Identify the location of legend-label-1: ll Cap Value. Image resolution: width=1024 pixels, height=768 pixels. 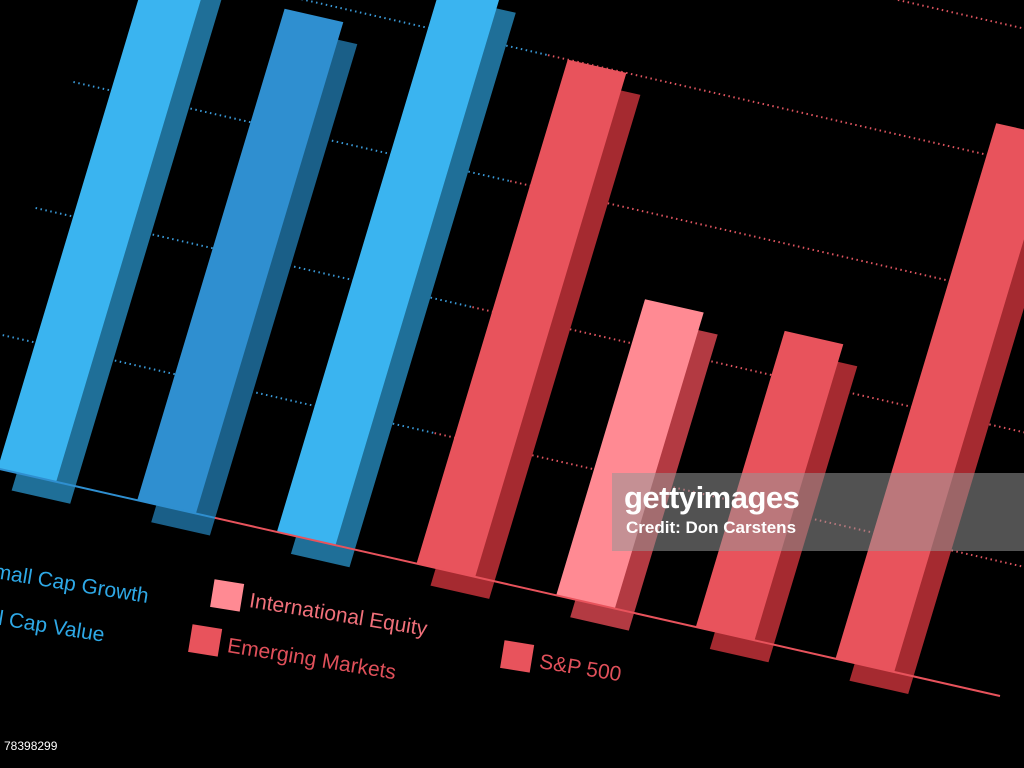
(53, 626).